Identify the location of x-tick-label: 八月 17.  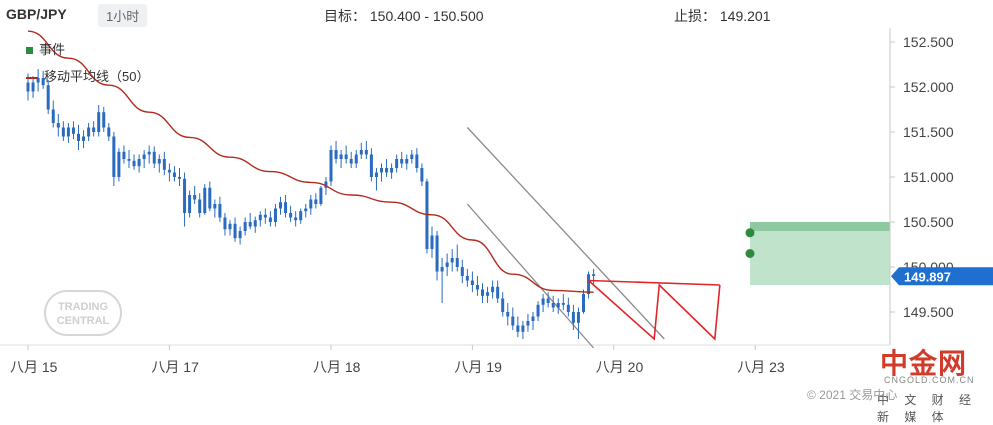
(175, 367).